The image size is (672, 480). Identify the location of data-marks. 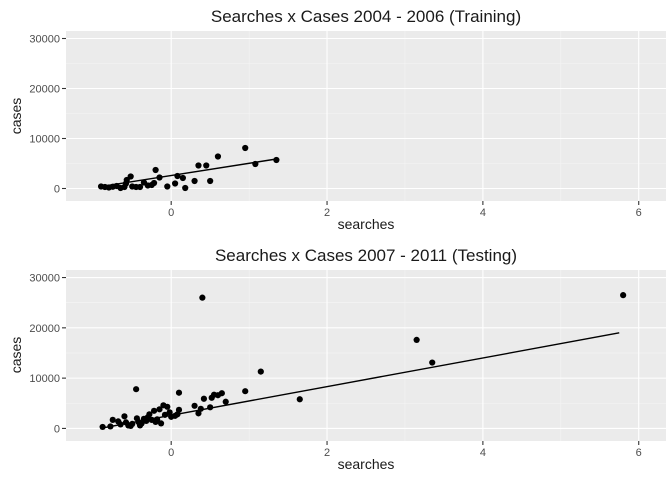
(188, 168).